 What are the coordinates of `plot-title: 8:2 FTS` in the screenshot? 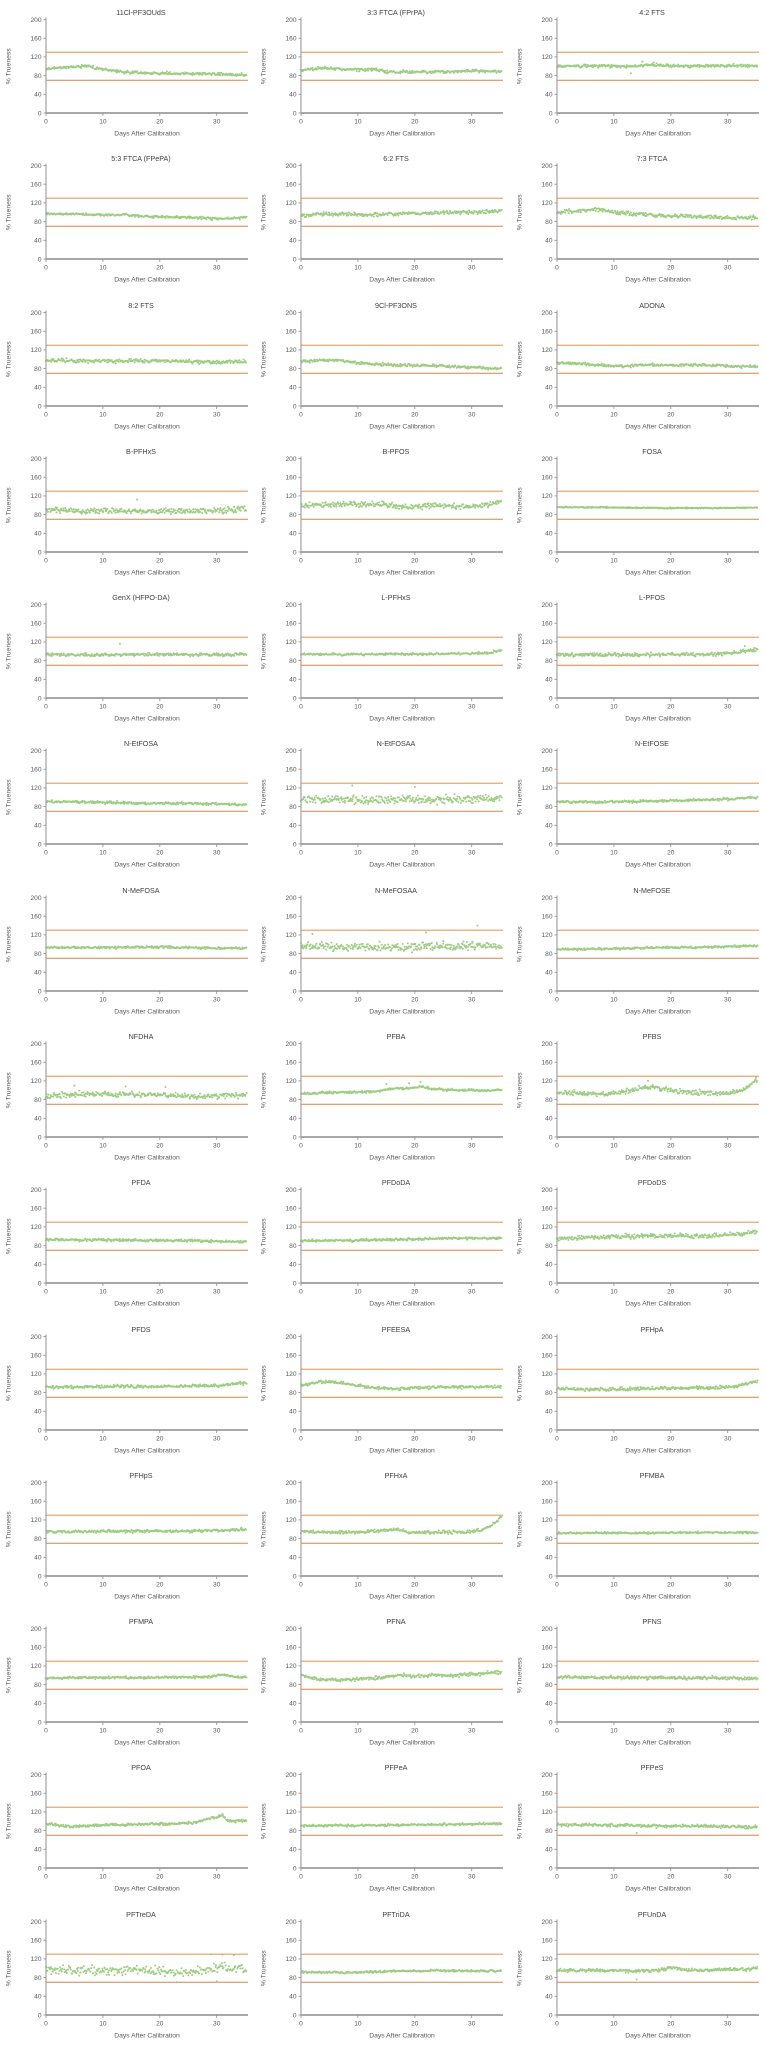 It's located at (141, 305).